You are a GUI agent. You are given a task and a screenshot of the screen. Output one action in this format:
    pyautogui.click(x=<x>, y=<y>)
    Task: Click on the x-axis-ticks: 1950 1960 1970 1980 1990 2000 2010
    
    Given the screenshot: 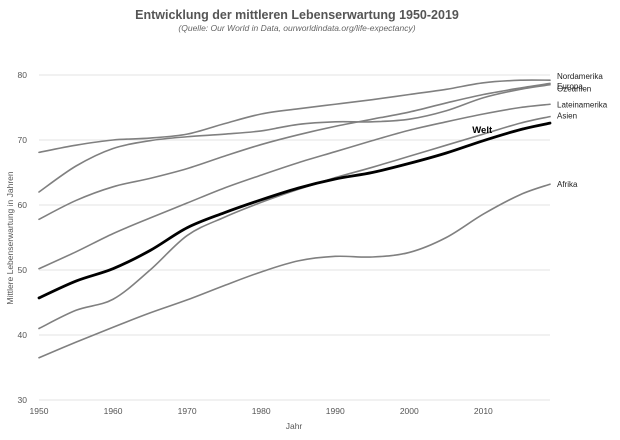 What is the action you would take?
    pyautogui.click(x=262, y=411)
    